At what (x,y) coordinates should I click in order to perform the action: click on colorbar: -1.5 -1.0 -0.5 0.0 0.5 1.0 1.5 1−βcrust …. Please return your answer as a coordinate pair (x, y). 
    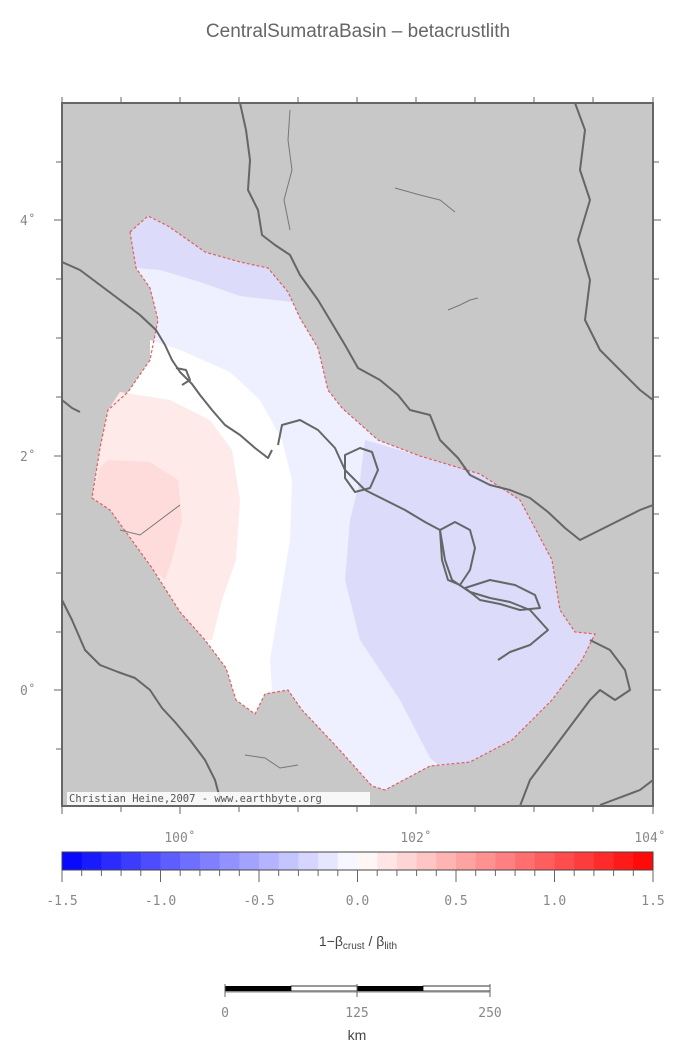
    Looking at the image, I should click on (355, 901).